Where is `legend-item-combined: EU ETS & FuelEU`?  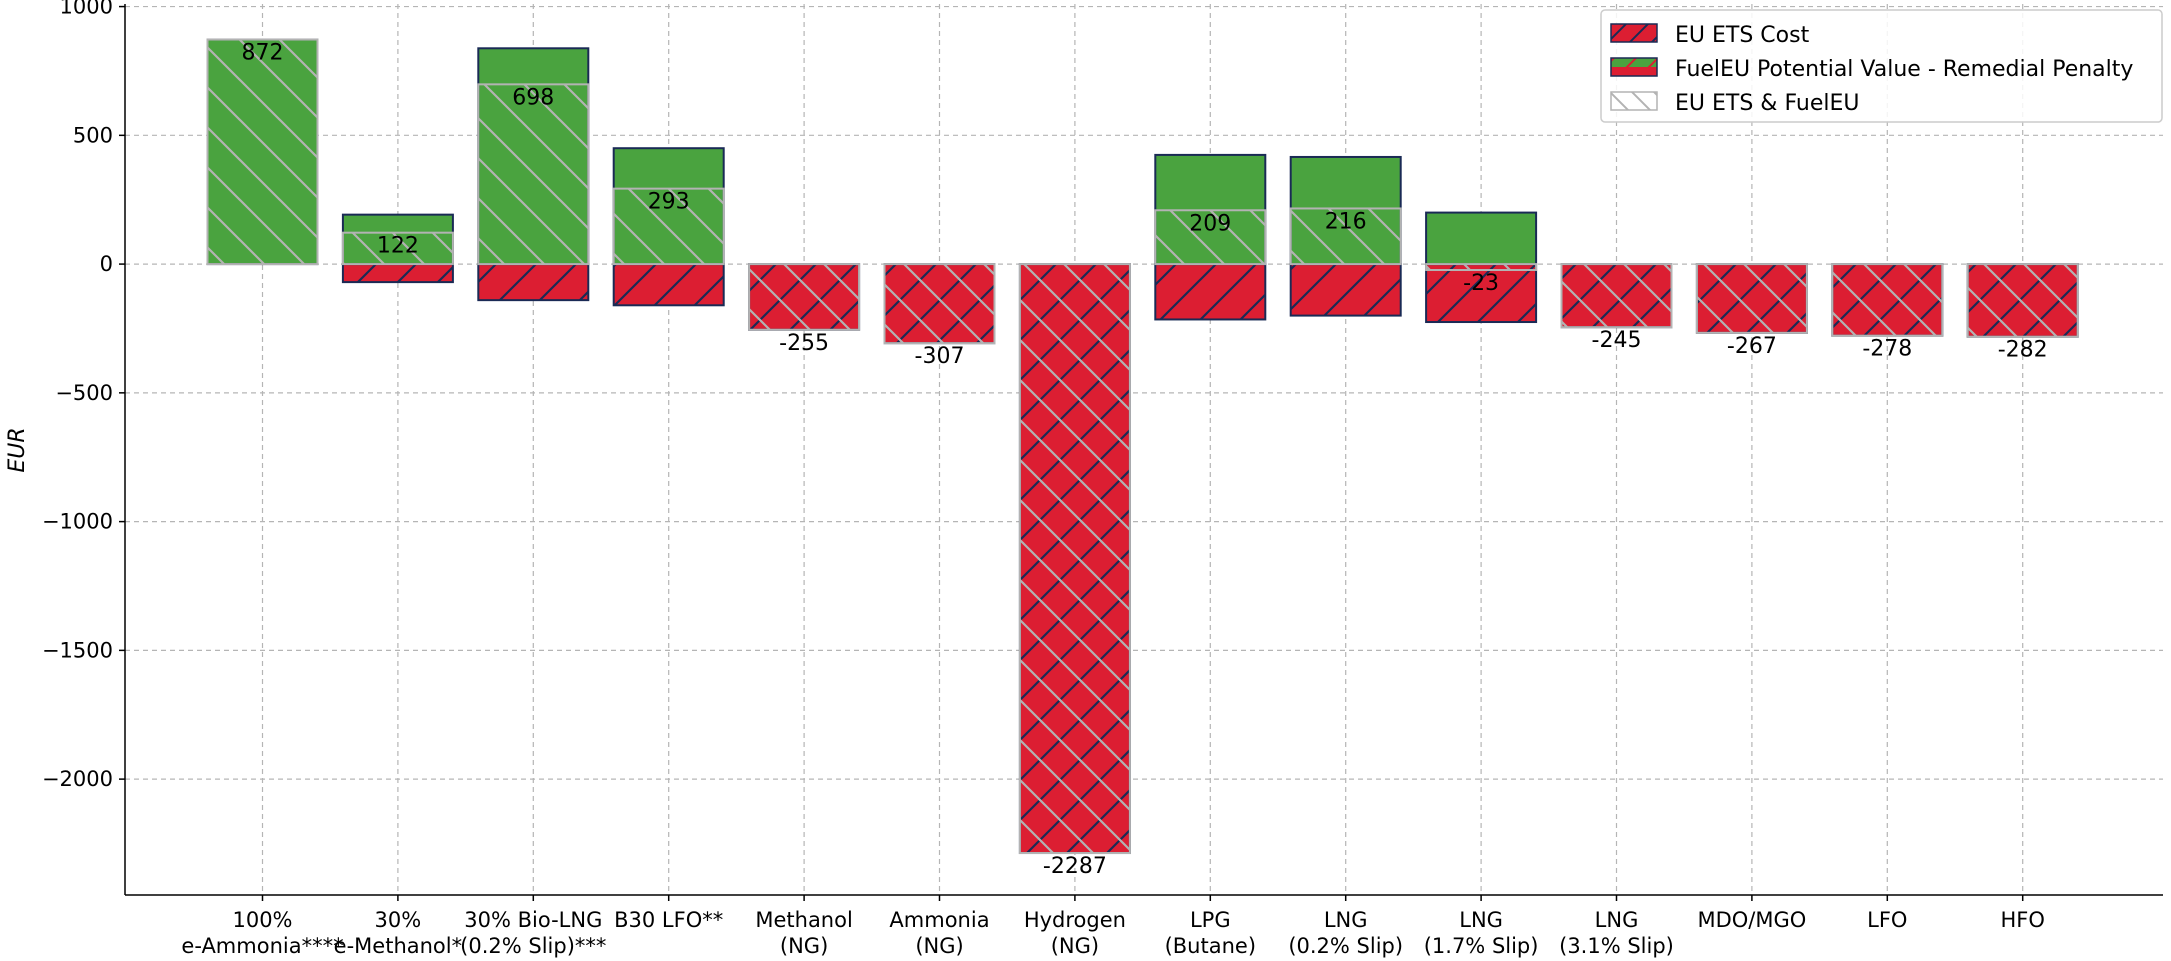 legend-item-combined: EU ETS & FuelEU is located at coordinates (1735, 103).